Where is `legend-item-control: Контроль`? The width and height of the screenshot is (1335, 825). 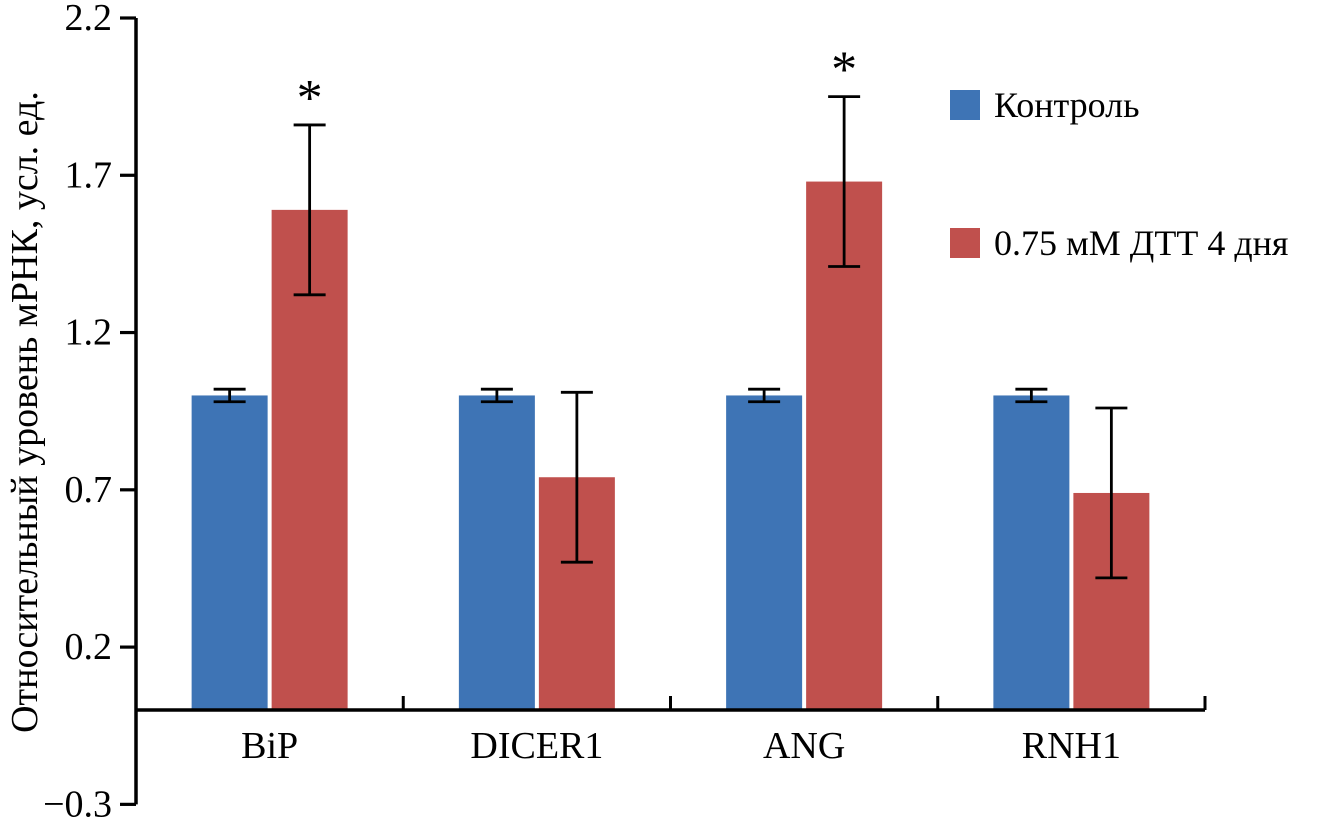 legend-item-control: Контроль is located at coordinates (1119, 105).